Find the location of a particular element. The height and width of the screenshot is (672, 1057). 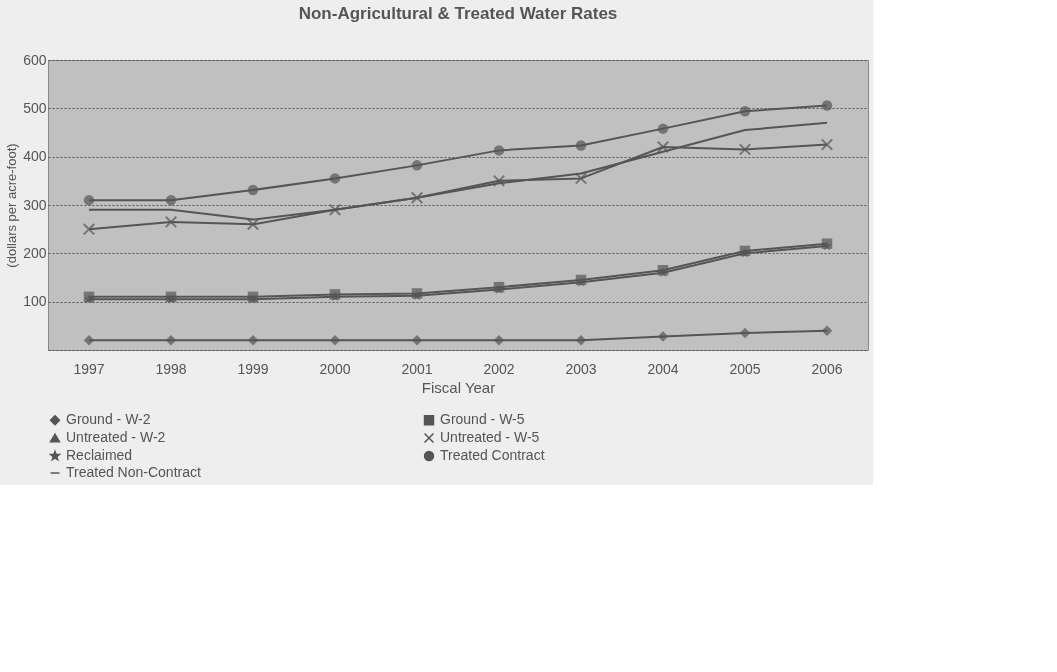

x-tick-label: 1998 is located at coordinates (171, 368).